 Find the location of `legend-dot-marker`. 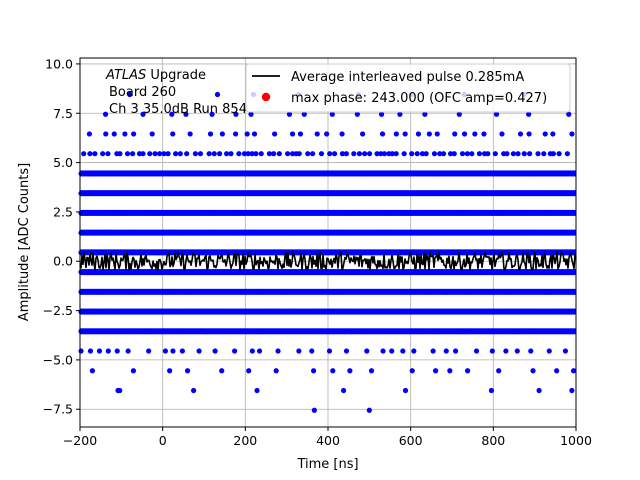

legend-dot-marker is located at coordinates (266, 97).